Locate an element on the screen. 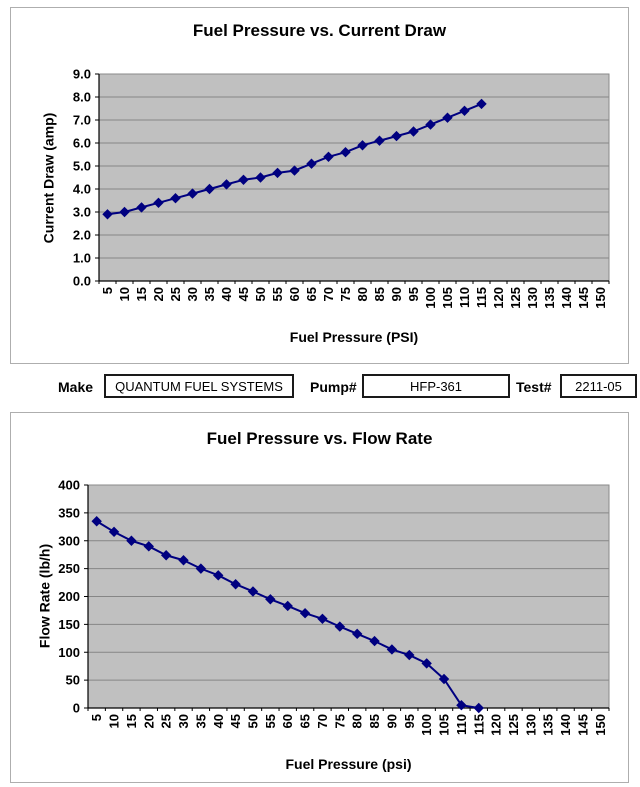 Image resolution: width=640 pixels, height=787 pixels. svg-text: 4.0 is located at coordinates (82, 189).